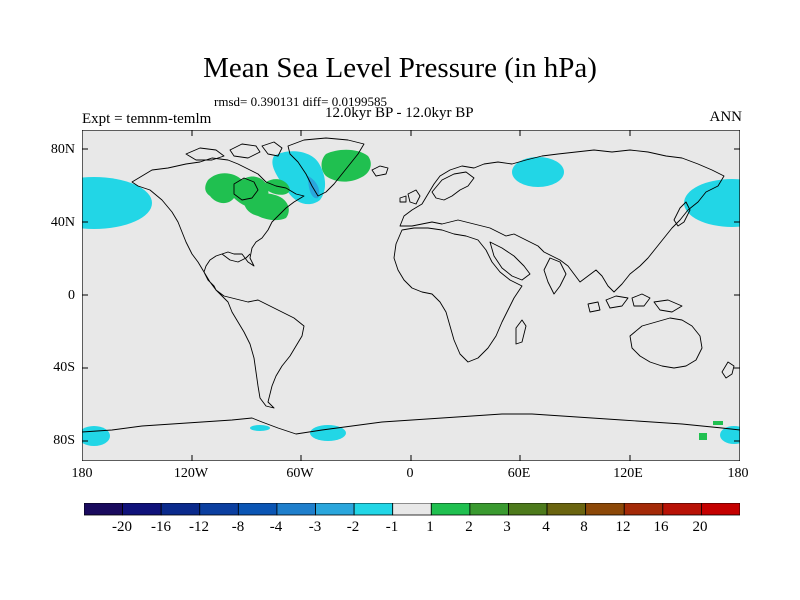  What do you see at coordinates (628, 473) in the screenshot?
I see `lon-label-120e: 120E` at bounding box center [628, 473].